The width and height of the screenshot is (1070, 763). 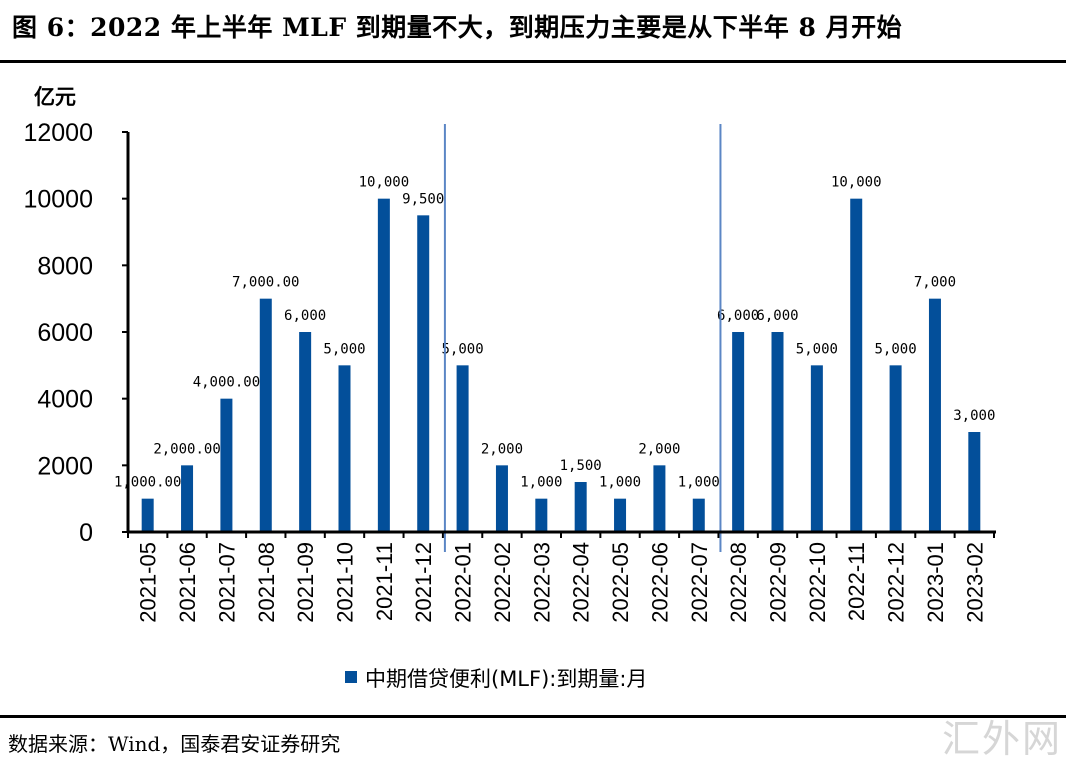 What do you see at coordinates (581, 582) in the screenshot?
I see `x-tick-label: 2022-04` at bounding box center [581, 582].